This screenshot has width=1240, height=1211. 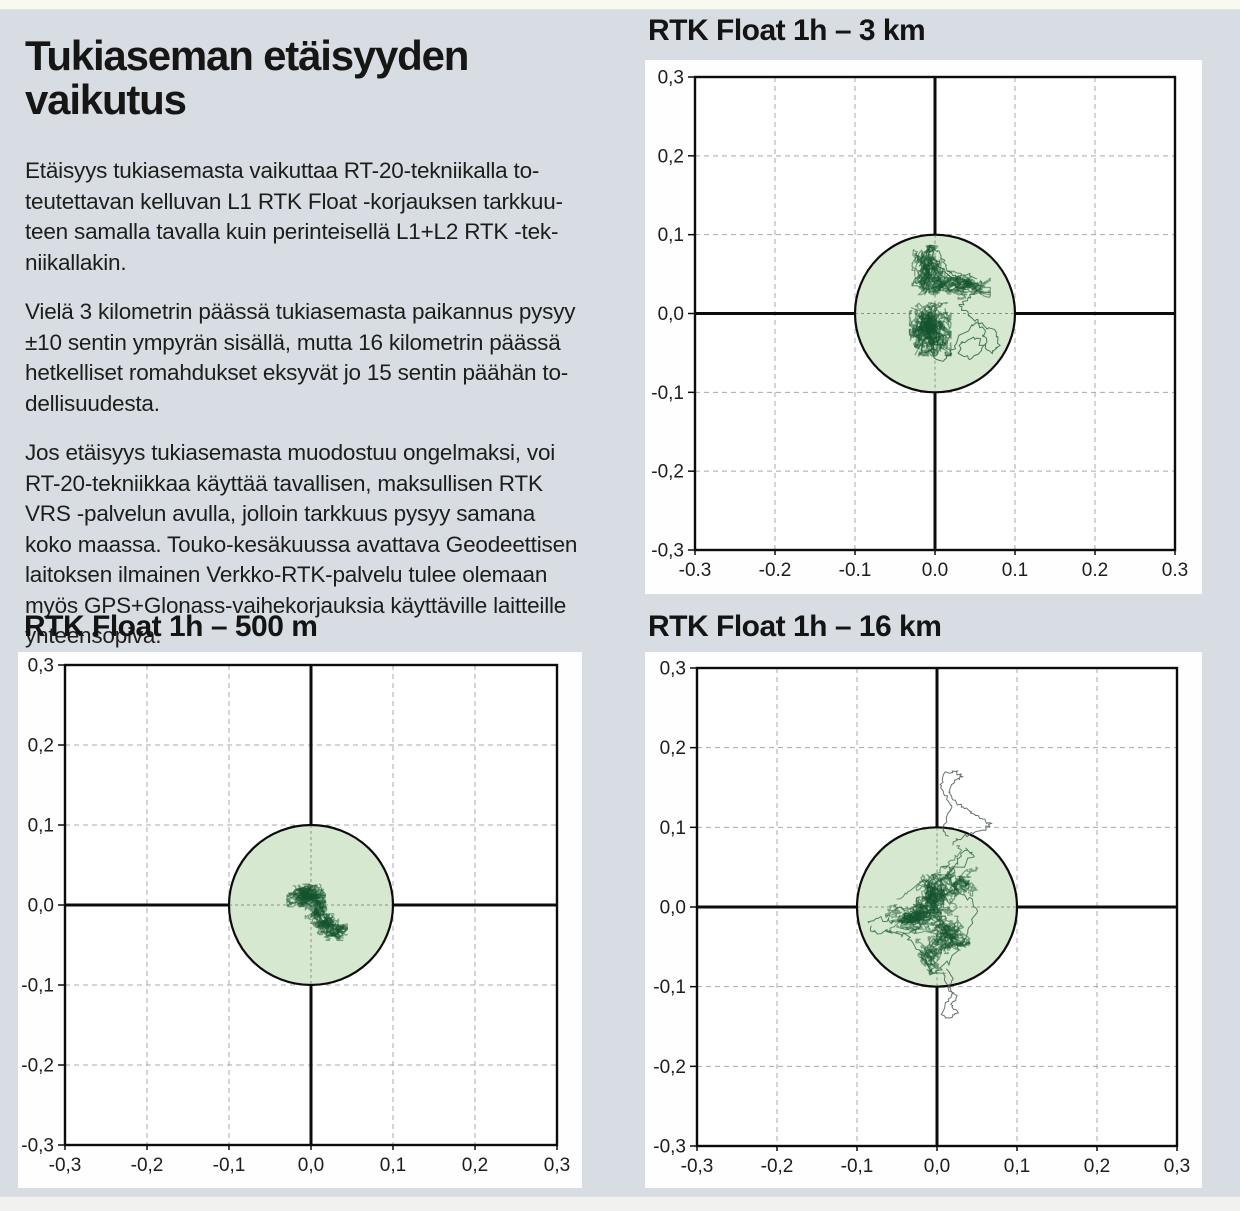 What do you see at coordinates (247, 78) in the screenshot?
I see `article-title: Tukiaseman etäisyyden vaikutus` at bounding box center [247, 78].